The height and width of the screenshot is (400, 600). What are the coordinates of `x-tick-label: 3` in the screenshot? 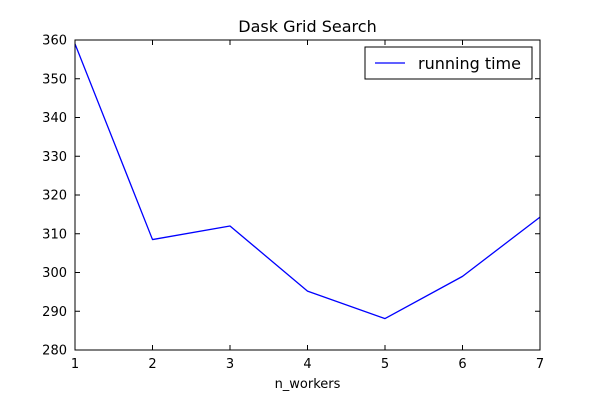 It's located at (230, 364).